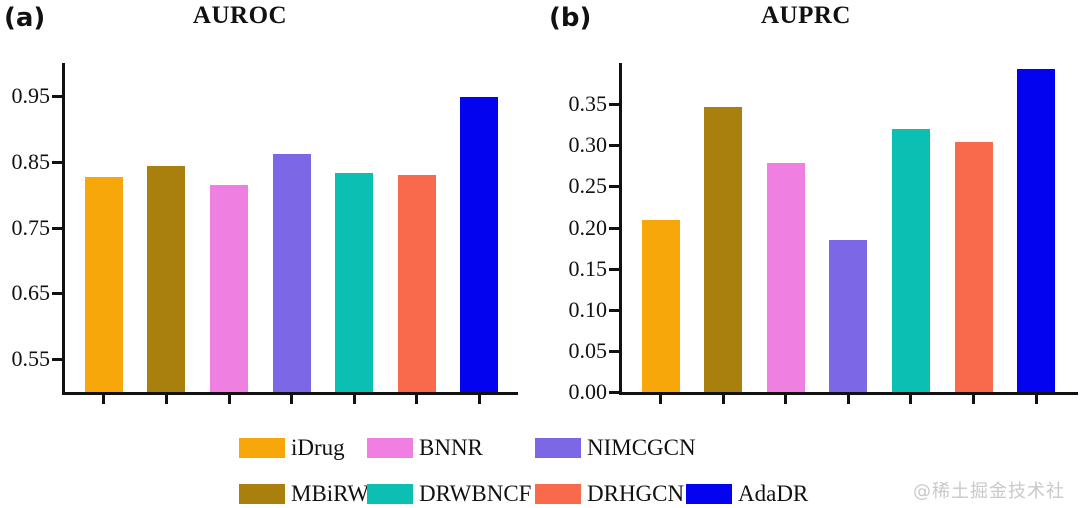  What do you see at coordinates (558, 494) in the screenshot?
I see `legend-swatch-DRHGCN` at bounding box center [558, 494].